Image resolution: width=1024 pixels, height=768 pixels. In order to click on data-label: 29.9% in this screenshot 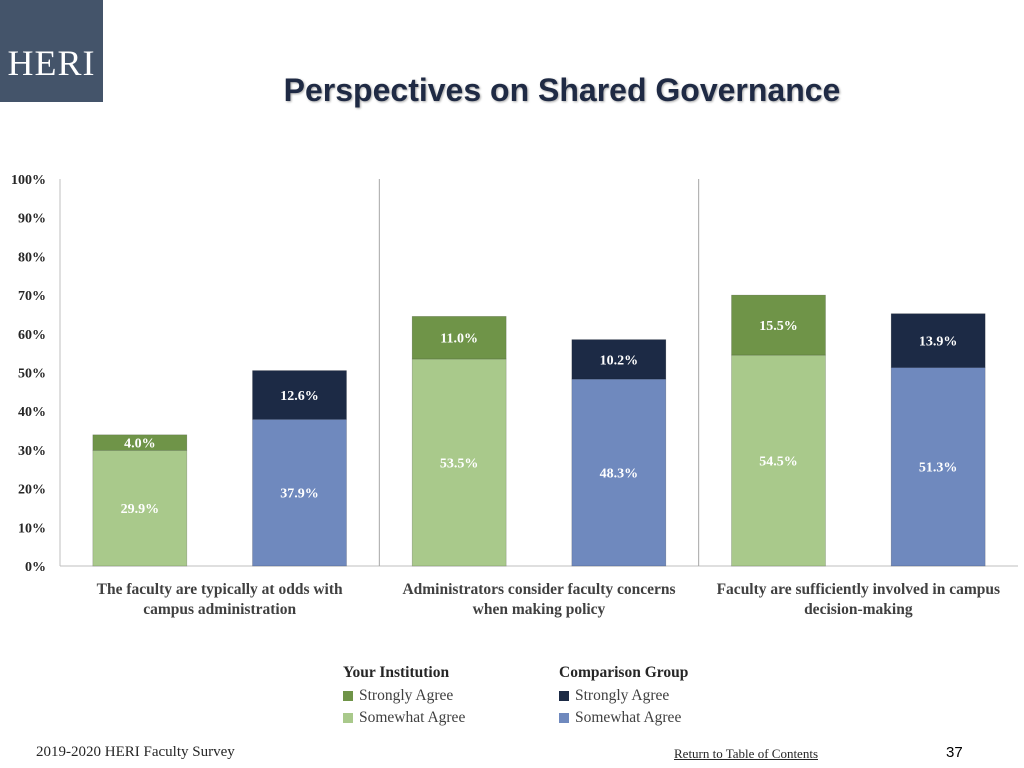, I will do `click(140, 509)`.